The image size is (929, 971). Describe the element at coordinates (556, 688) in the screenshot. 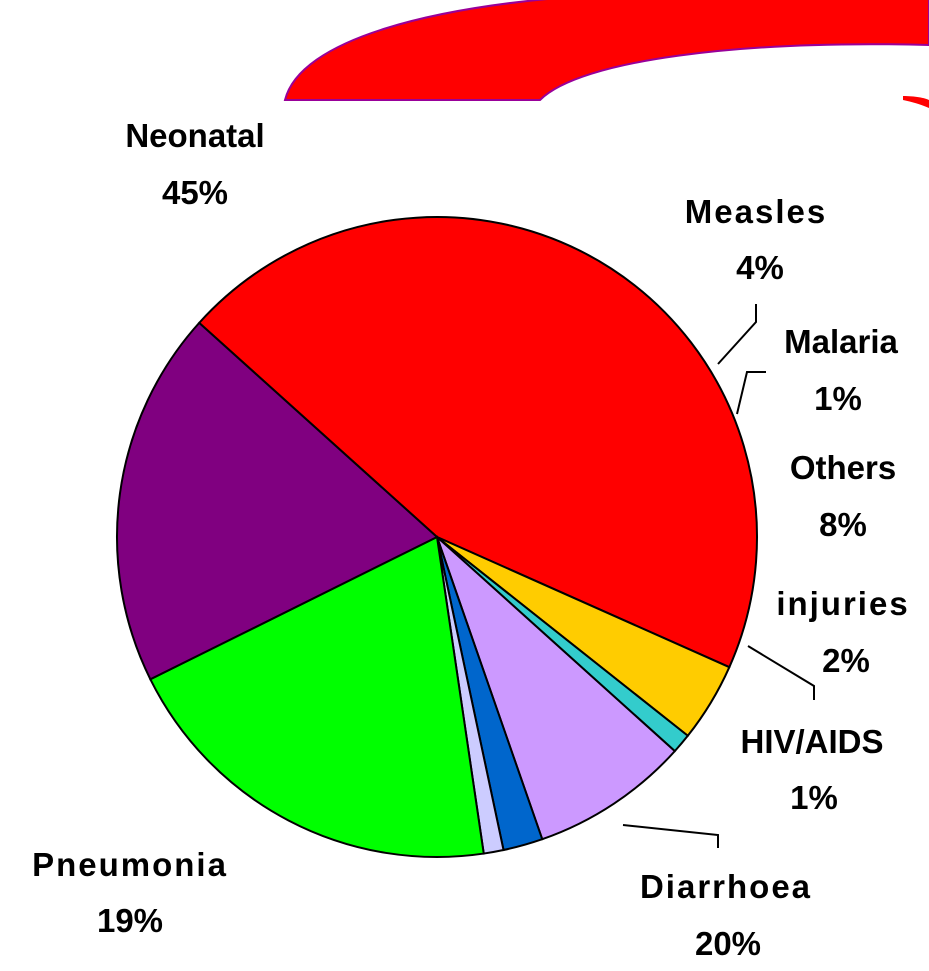

I see `pie-slice-others` at that location.